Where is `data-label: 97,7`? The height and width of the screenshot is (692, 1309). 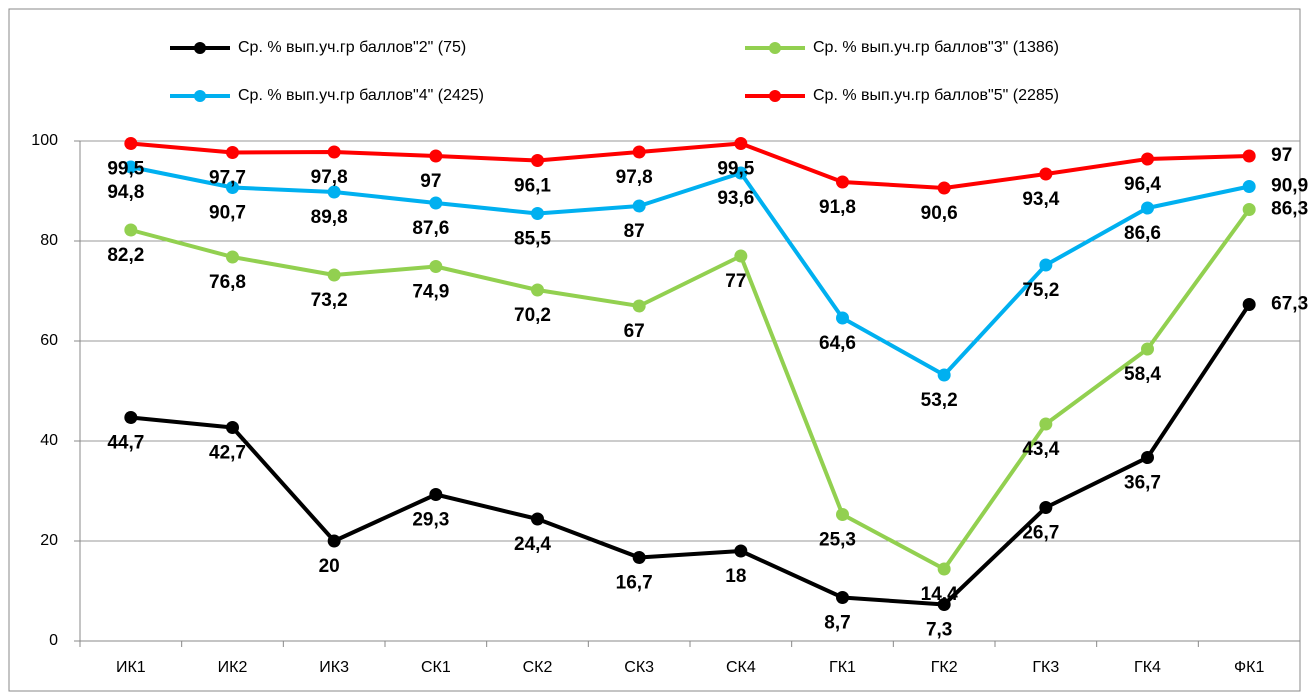
data-label: 97,7 is located at coordinates (227, 178).